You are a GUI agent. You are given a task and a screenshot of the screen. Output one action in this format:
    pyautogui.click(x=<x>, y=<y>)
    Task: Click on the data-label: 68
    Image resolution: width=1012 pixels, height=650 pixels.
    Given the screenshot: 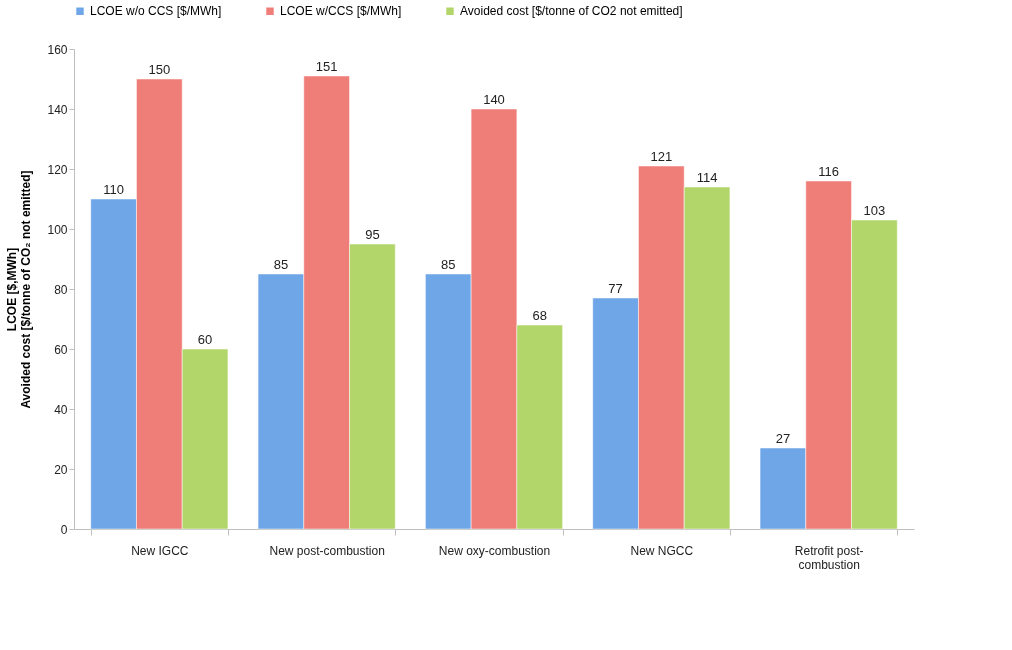 What is the action you would take?
    pyautogui.click(x=539, y=315)
    